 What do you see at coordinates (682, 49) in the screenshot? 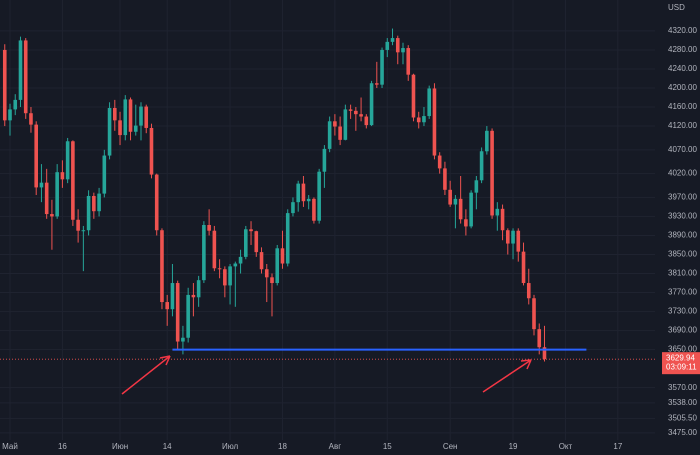
I see `y-tick-label: 4280.00` at bounding box center [682, 49].